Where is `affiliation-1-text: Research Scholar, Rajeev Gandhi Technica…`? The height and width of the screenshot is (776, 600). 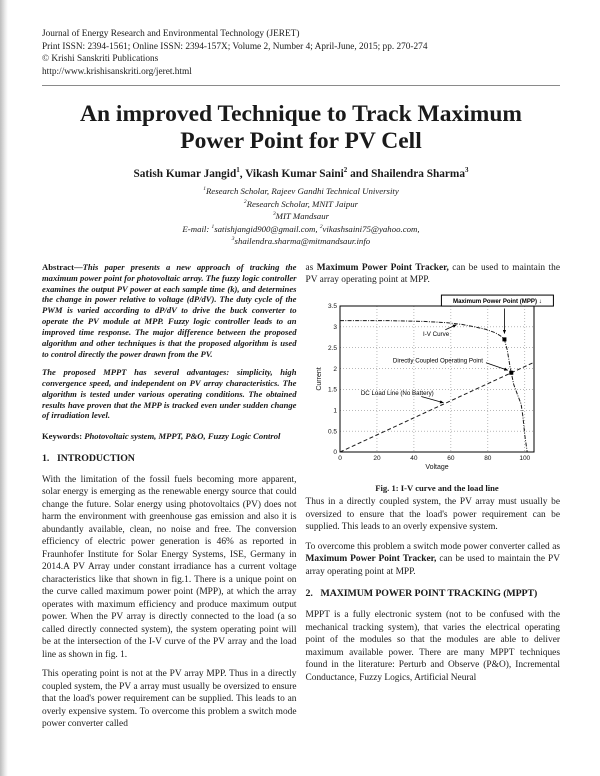 affiliation-1-text: Research Scholar, Rajeev Gandhi Technica… is located at coordinates (302, 191).